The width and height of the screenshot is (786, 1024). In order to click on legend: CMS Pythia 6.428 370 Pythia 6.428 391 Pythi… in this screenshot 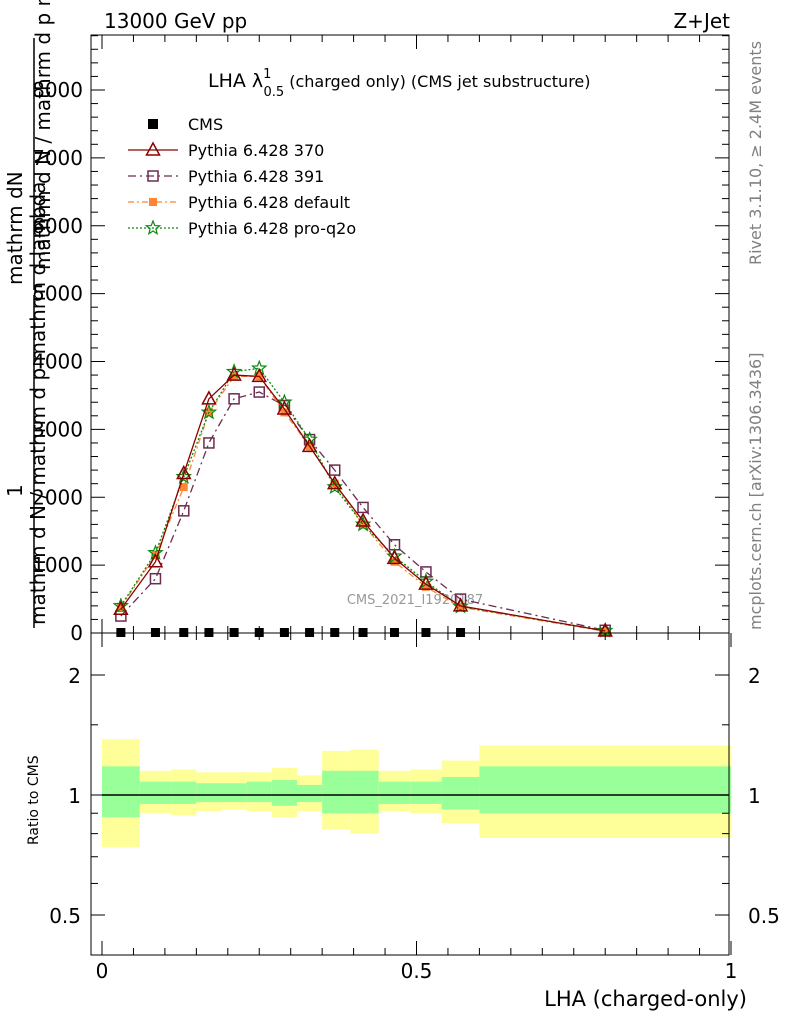, I will do `click(242, 176)`.